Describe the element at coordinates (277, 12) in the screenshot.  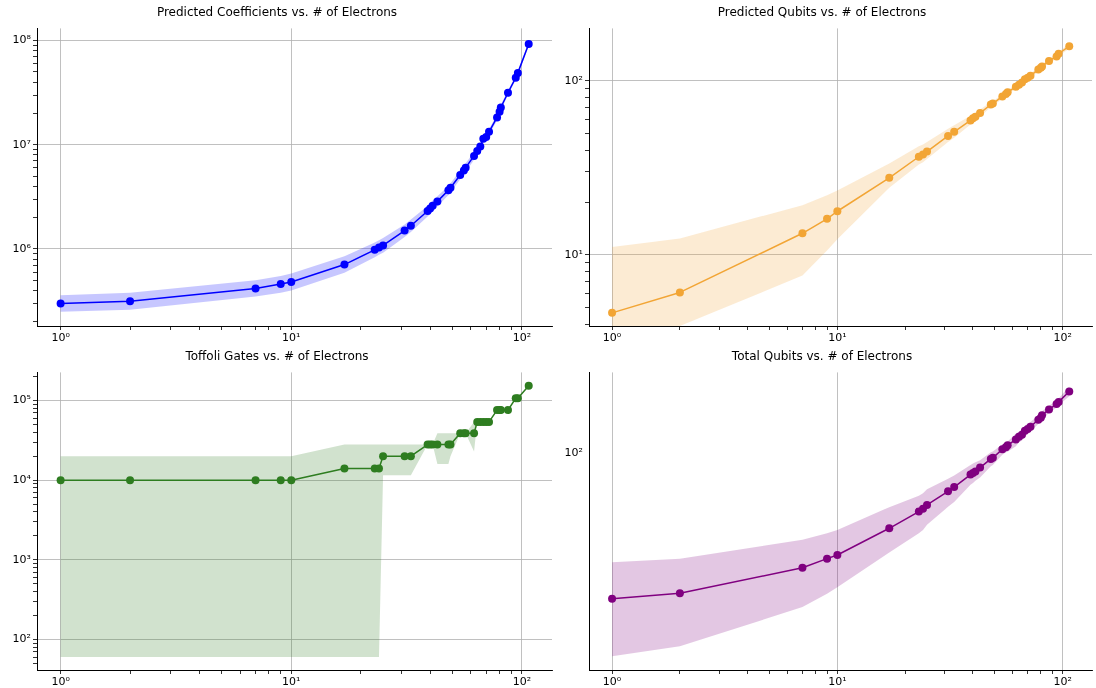
I see `chart-title: Predicted Coefficients vs. # of Electrons` at that location.